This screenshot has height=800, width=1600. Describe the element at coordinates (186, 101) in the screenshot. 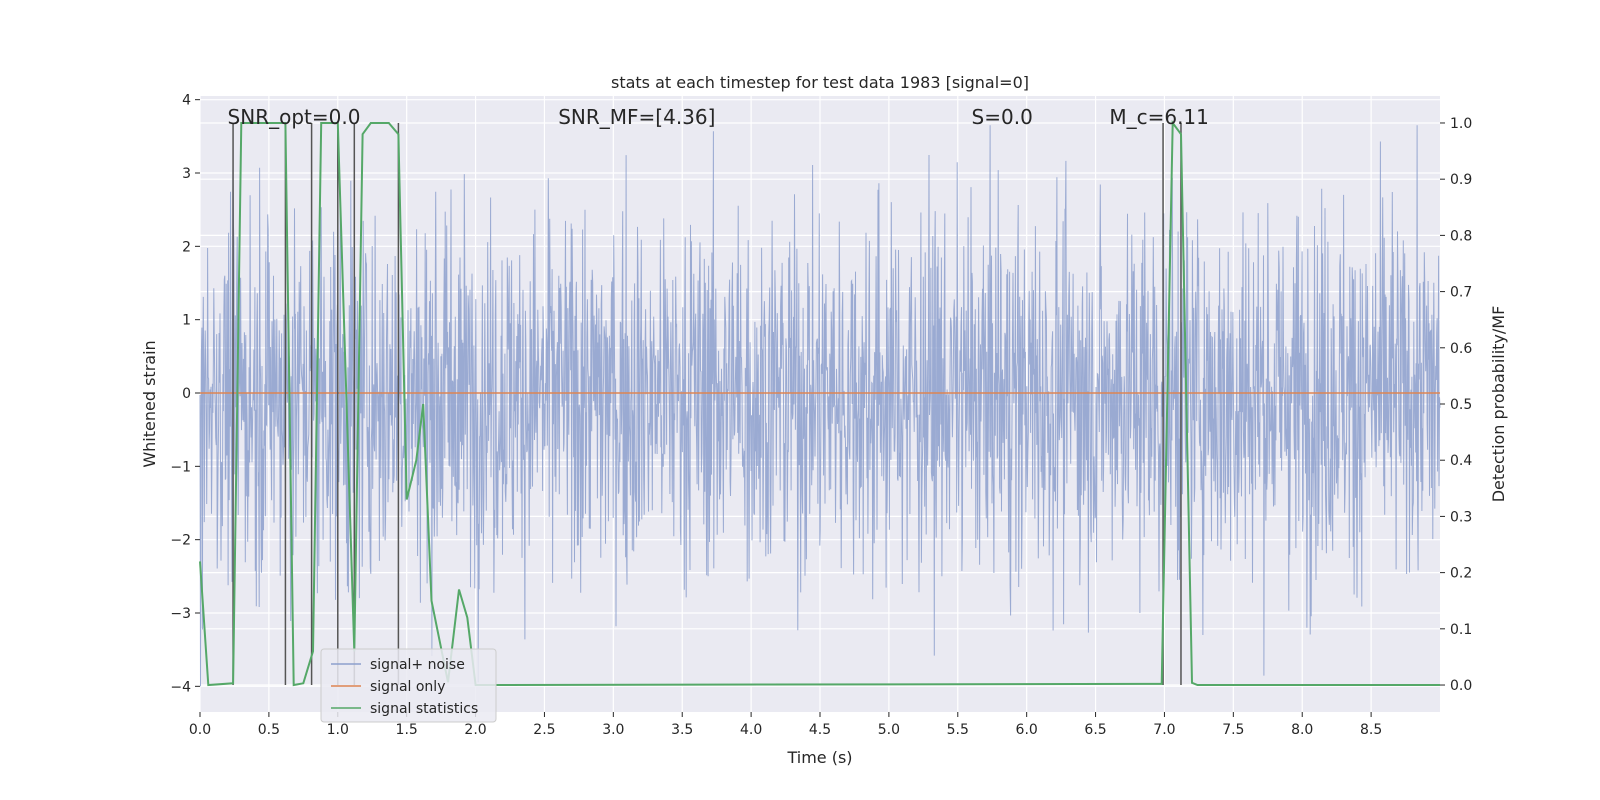

I see `y-tick-label: 4` at that location.